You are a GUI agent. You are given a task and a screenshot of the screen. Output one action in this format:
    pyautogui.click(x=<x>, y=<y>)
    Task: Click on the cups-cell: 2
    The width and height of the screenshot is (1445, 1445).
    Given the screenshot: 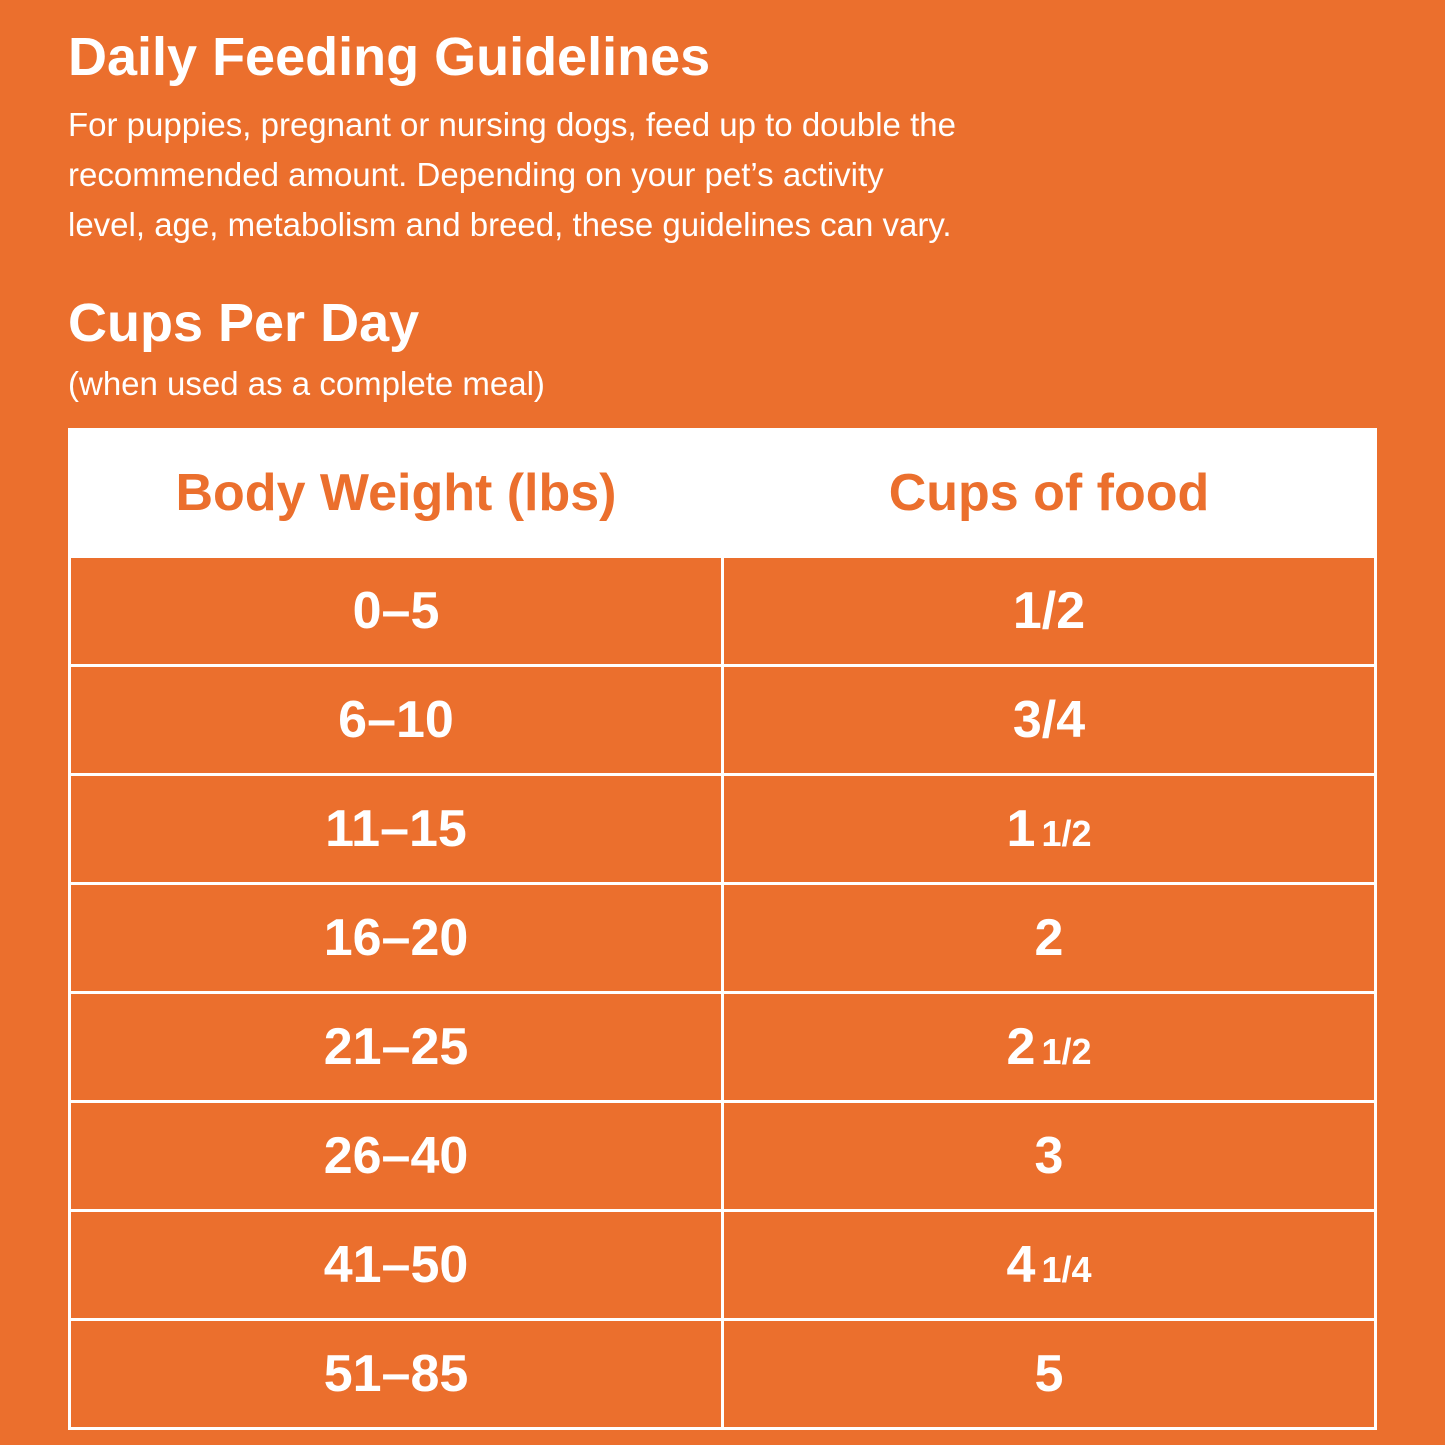 What is the action you would take?
    pyautogui.click(x=1049, y=938)
    